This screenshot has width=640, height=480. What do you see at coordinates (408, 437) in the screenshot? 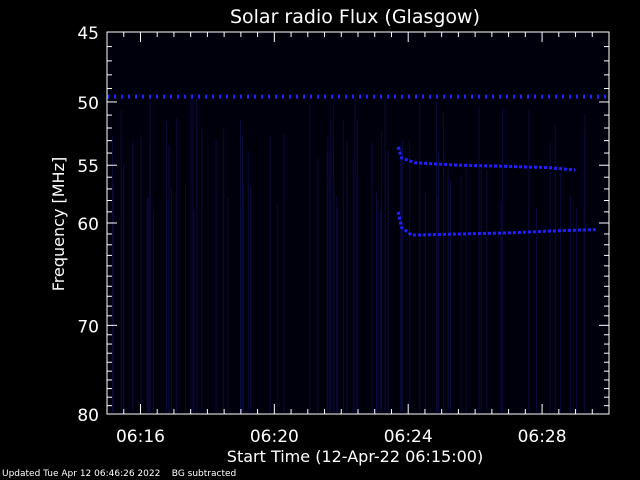
I see `x-tick-label: 06:24` at bounding box center [408, 437].